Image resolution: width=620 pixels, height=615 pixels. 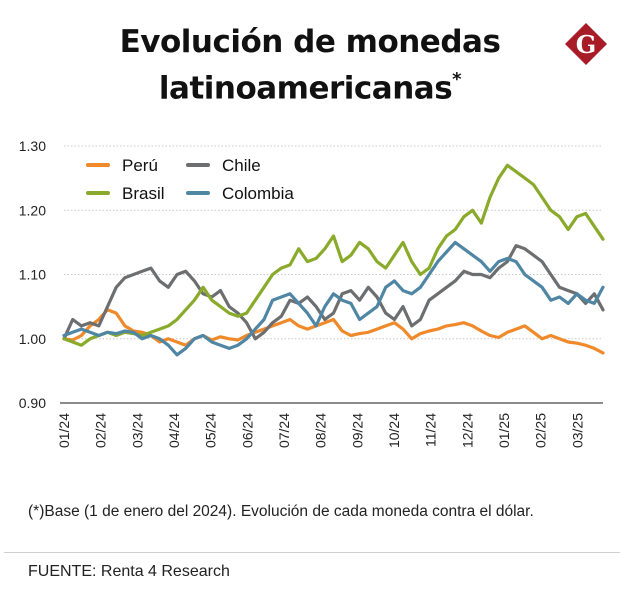 I want to click on chart-title: Evolución de monedas latinoamericanas*, so click(x=310, y=65).